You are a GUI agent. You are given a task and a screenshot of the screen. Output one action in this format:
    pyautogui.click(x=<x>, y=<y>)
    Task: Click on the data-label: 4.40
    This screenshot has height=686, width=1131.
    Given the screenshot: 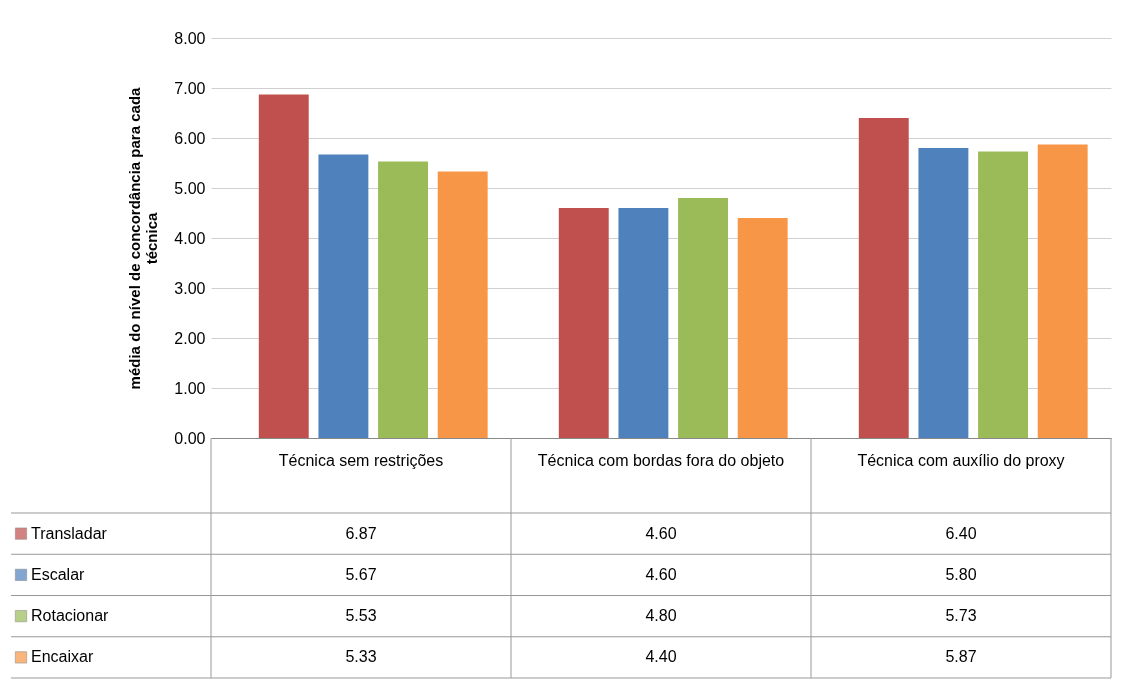 What is the action you would take?
    pyautogui.click(x=661, y=657)
    